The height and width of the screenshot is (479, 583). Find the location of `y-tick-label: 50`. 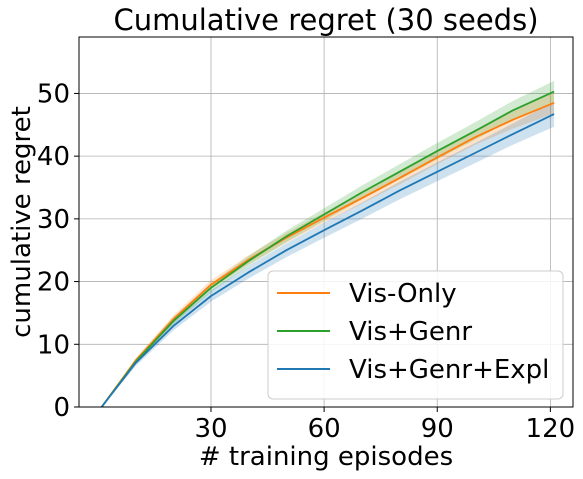

y-tick-label: 50 is located at coordinates (53, 94).